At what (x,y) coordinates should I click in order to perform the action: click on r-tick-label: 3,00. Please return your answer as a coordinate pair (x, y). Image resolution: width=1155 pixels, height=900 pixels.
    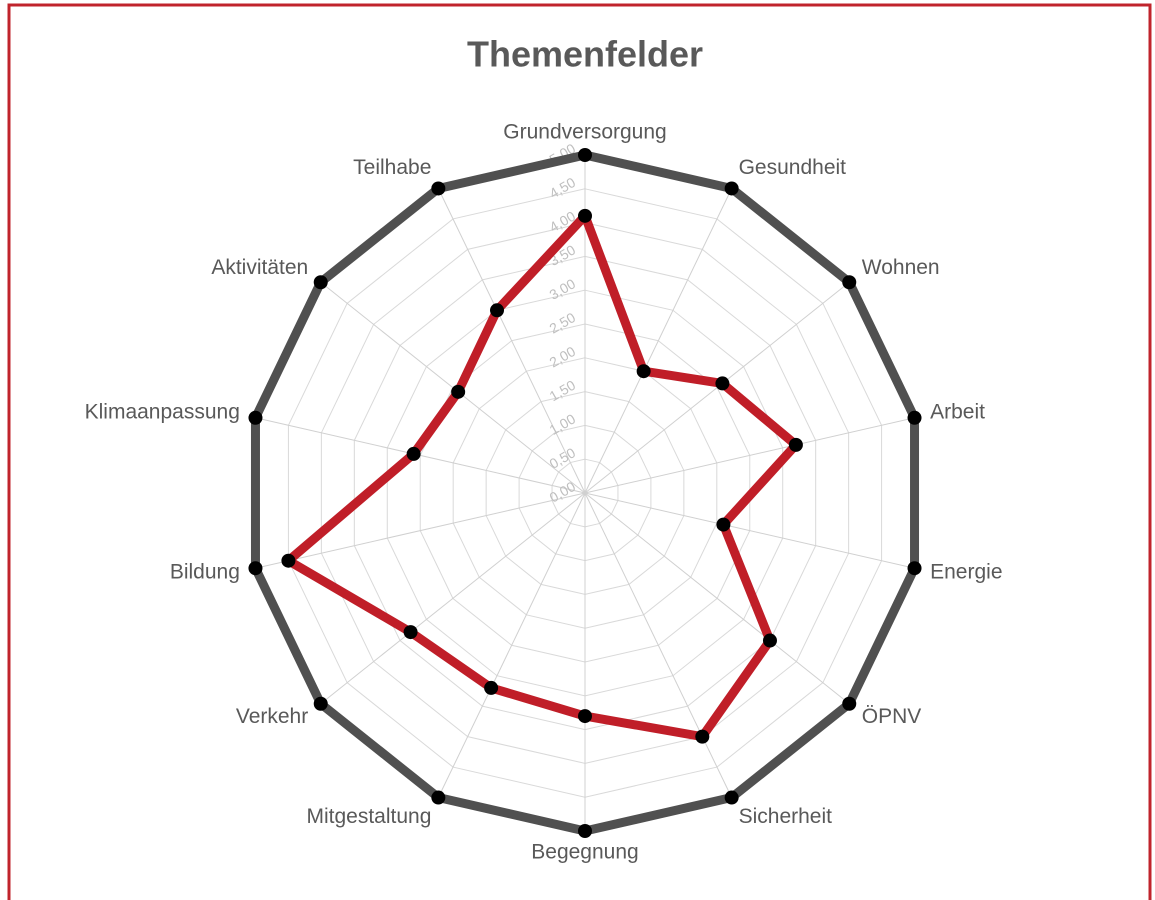
    Looking at the image, I should click on (563, 289).